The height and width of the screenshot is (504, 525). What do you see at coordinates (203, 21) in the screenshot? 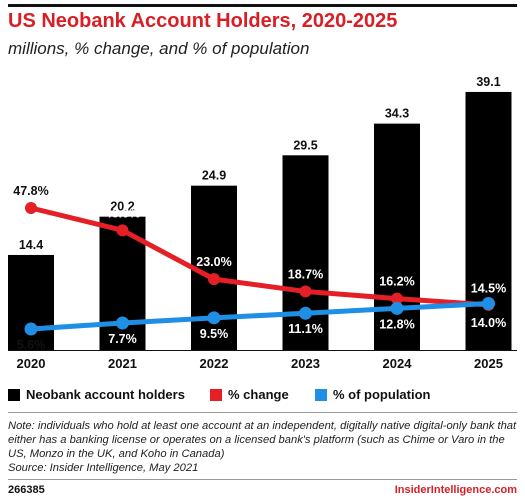
I see `chart-title: US Neobank Account Holders, 2020-2025` at bounding box center [203, 21].